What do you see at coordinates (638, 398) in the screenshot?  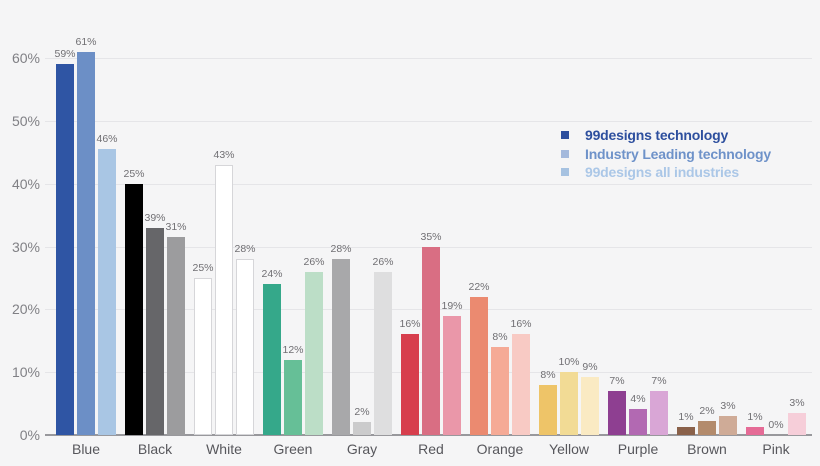 I see `bar-value-label: 4%` at bounding box center [638, 398].